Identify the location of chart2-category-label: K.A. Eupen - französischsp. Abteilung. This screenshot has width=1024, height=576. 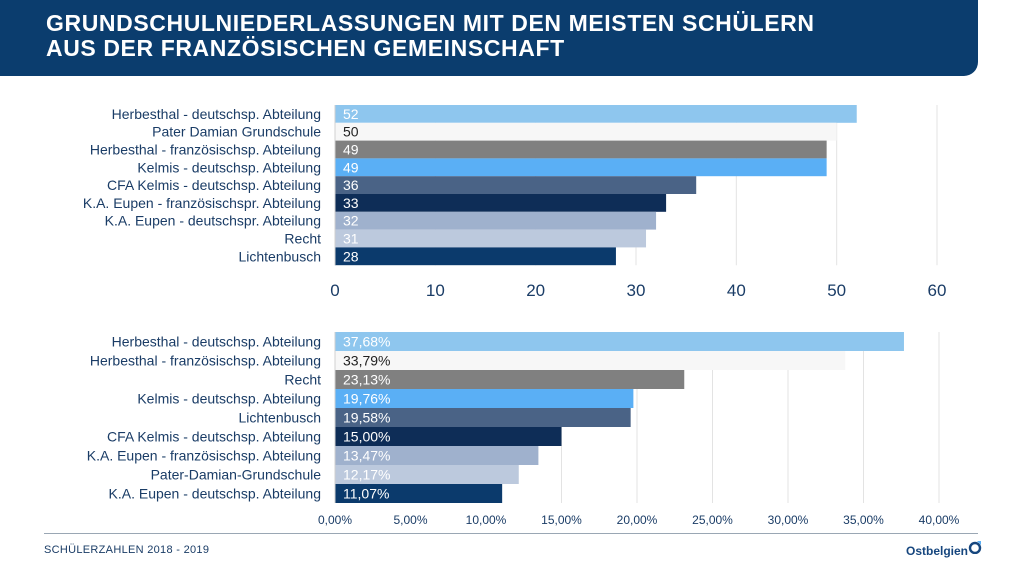
(204, 456).